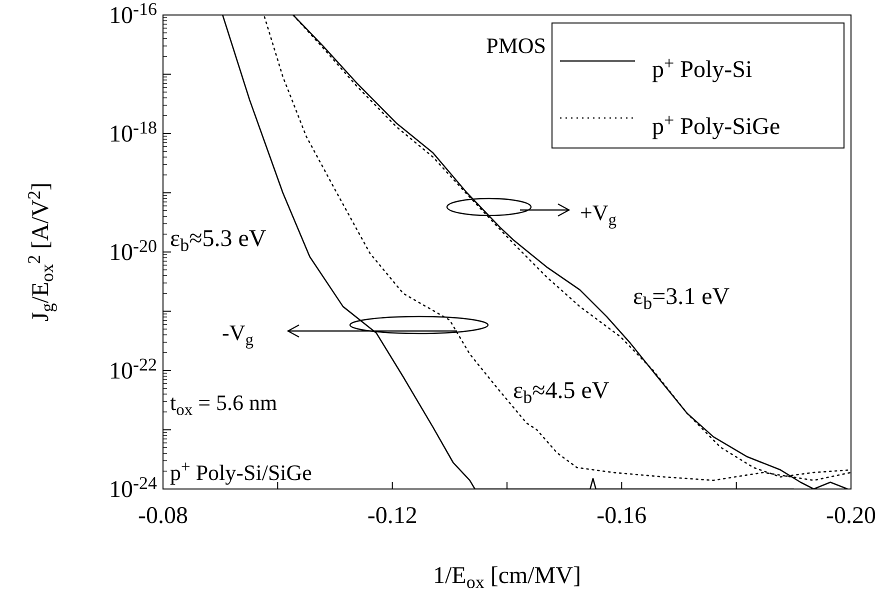  Describe the element at coordinates (133, 487) in the screenshot. I see `y-tick-label: 10$^{-24}$` at that location.